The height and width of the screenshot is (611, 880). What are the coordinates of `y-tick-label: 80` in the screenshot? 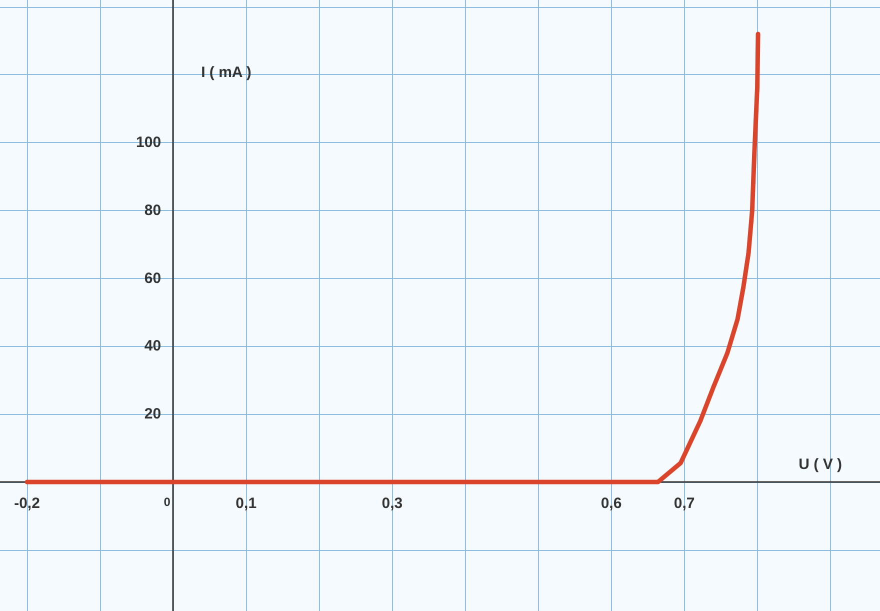 It's located at (153, 210).